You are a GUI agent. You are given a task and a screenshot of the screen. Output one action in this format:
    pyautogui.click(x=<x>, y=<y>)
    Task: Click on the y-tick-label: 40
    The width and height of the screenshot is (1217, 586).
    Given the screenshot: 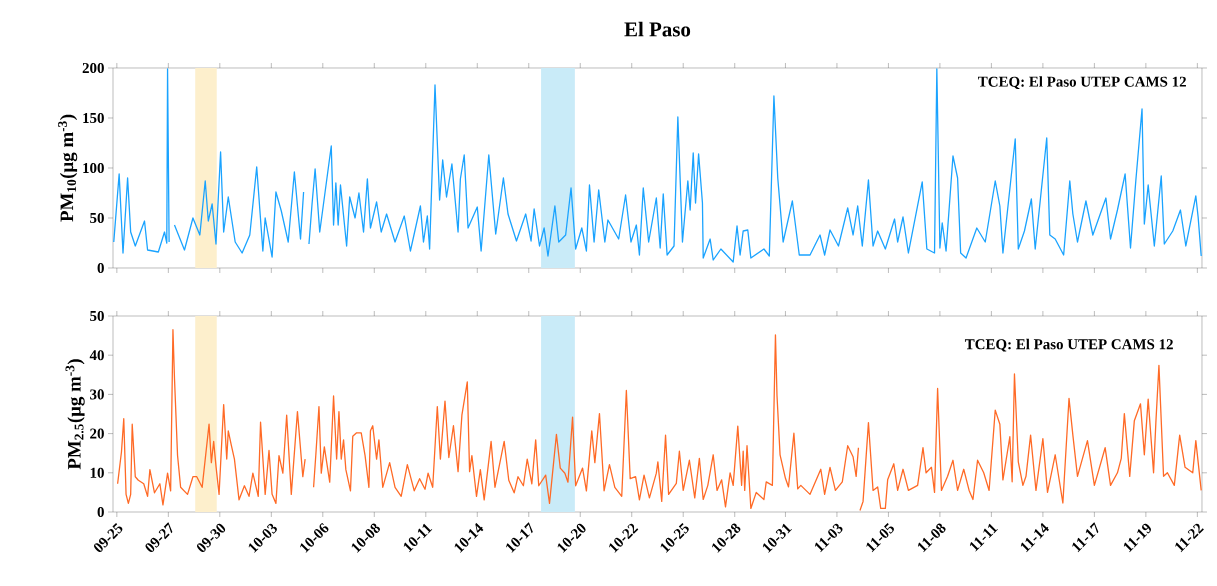 What is the action you would take?
    pyautogui.click(x=96, y=355)
    